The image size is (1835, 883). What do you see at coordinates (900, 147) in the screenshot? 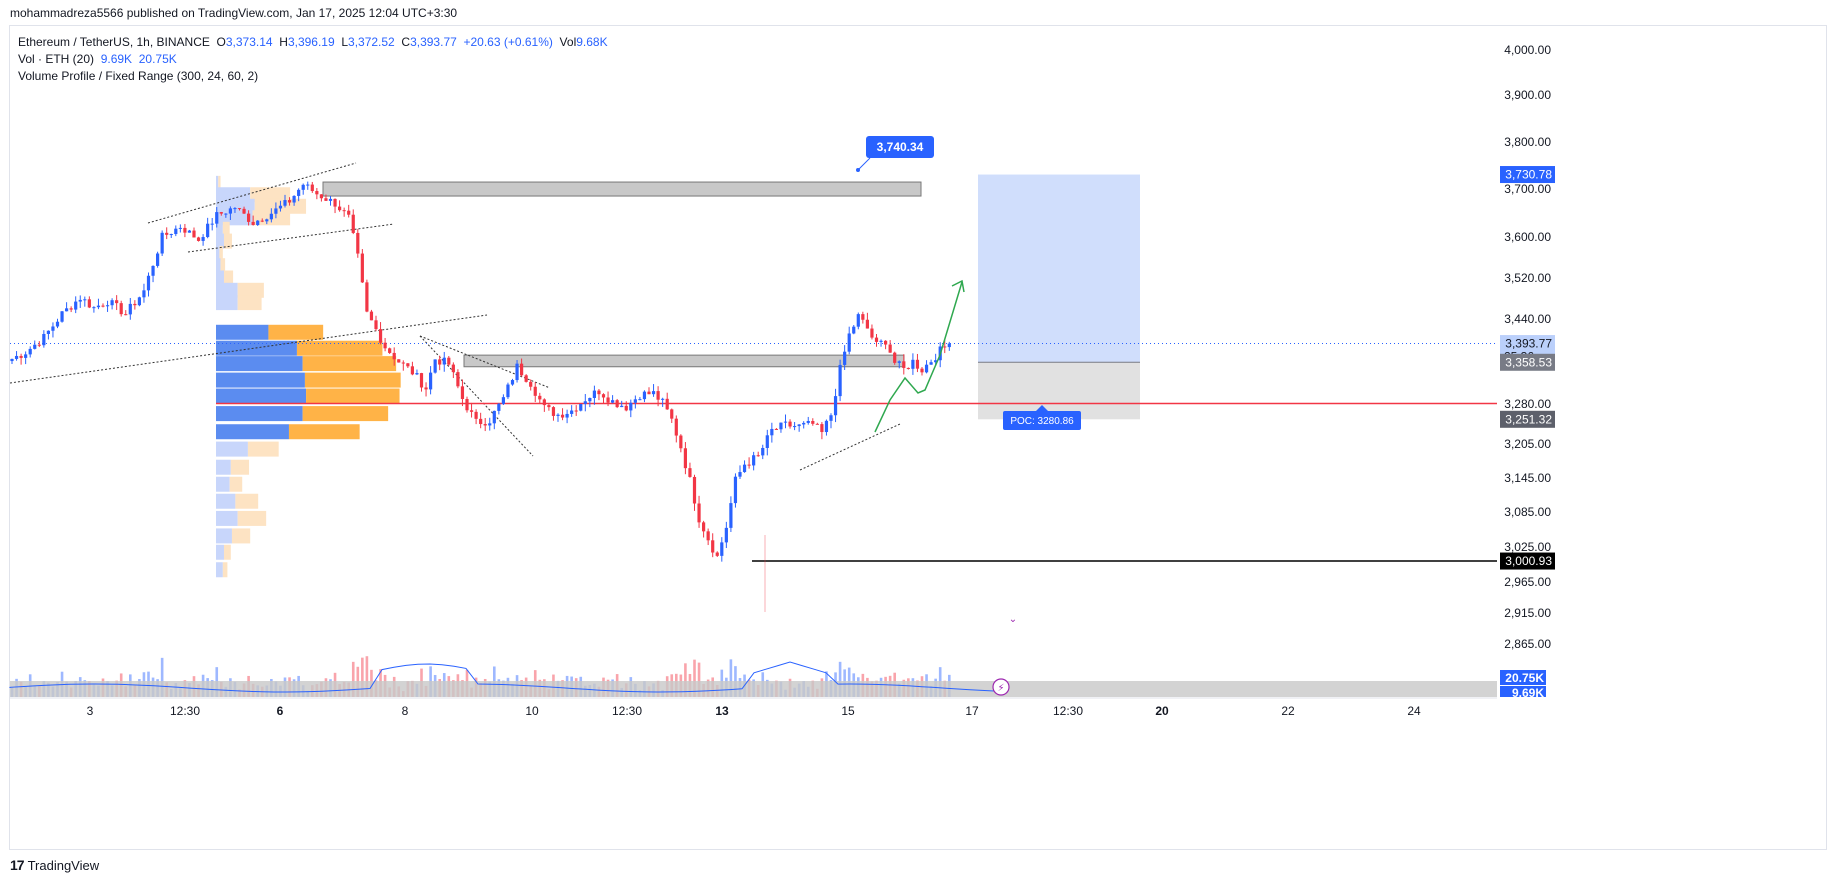
I see `price-callout-text: 3,740.34` at bounding box center [900, 147].